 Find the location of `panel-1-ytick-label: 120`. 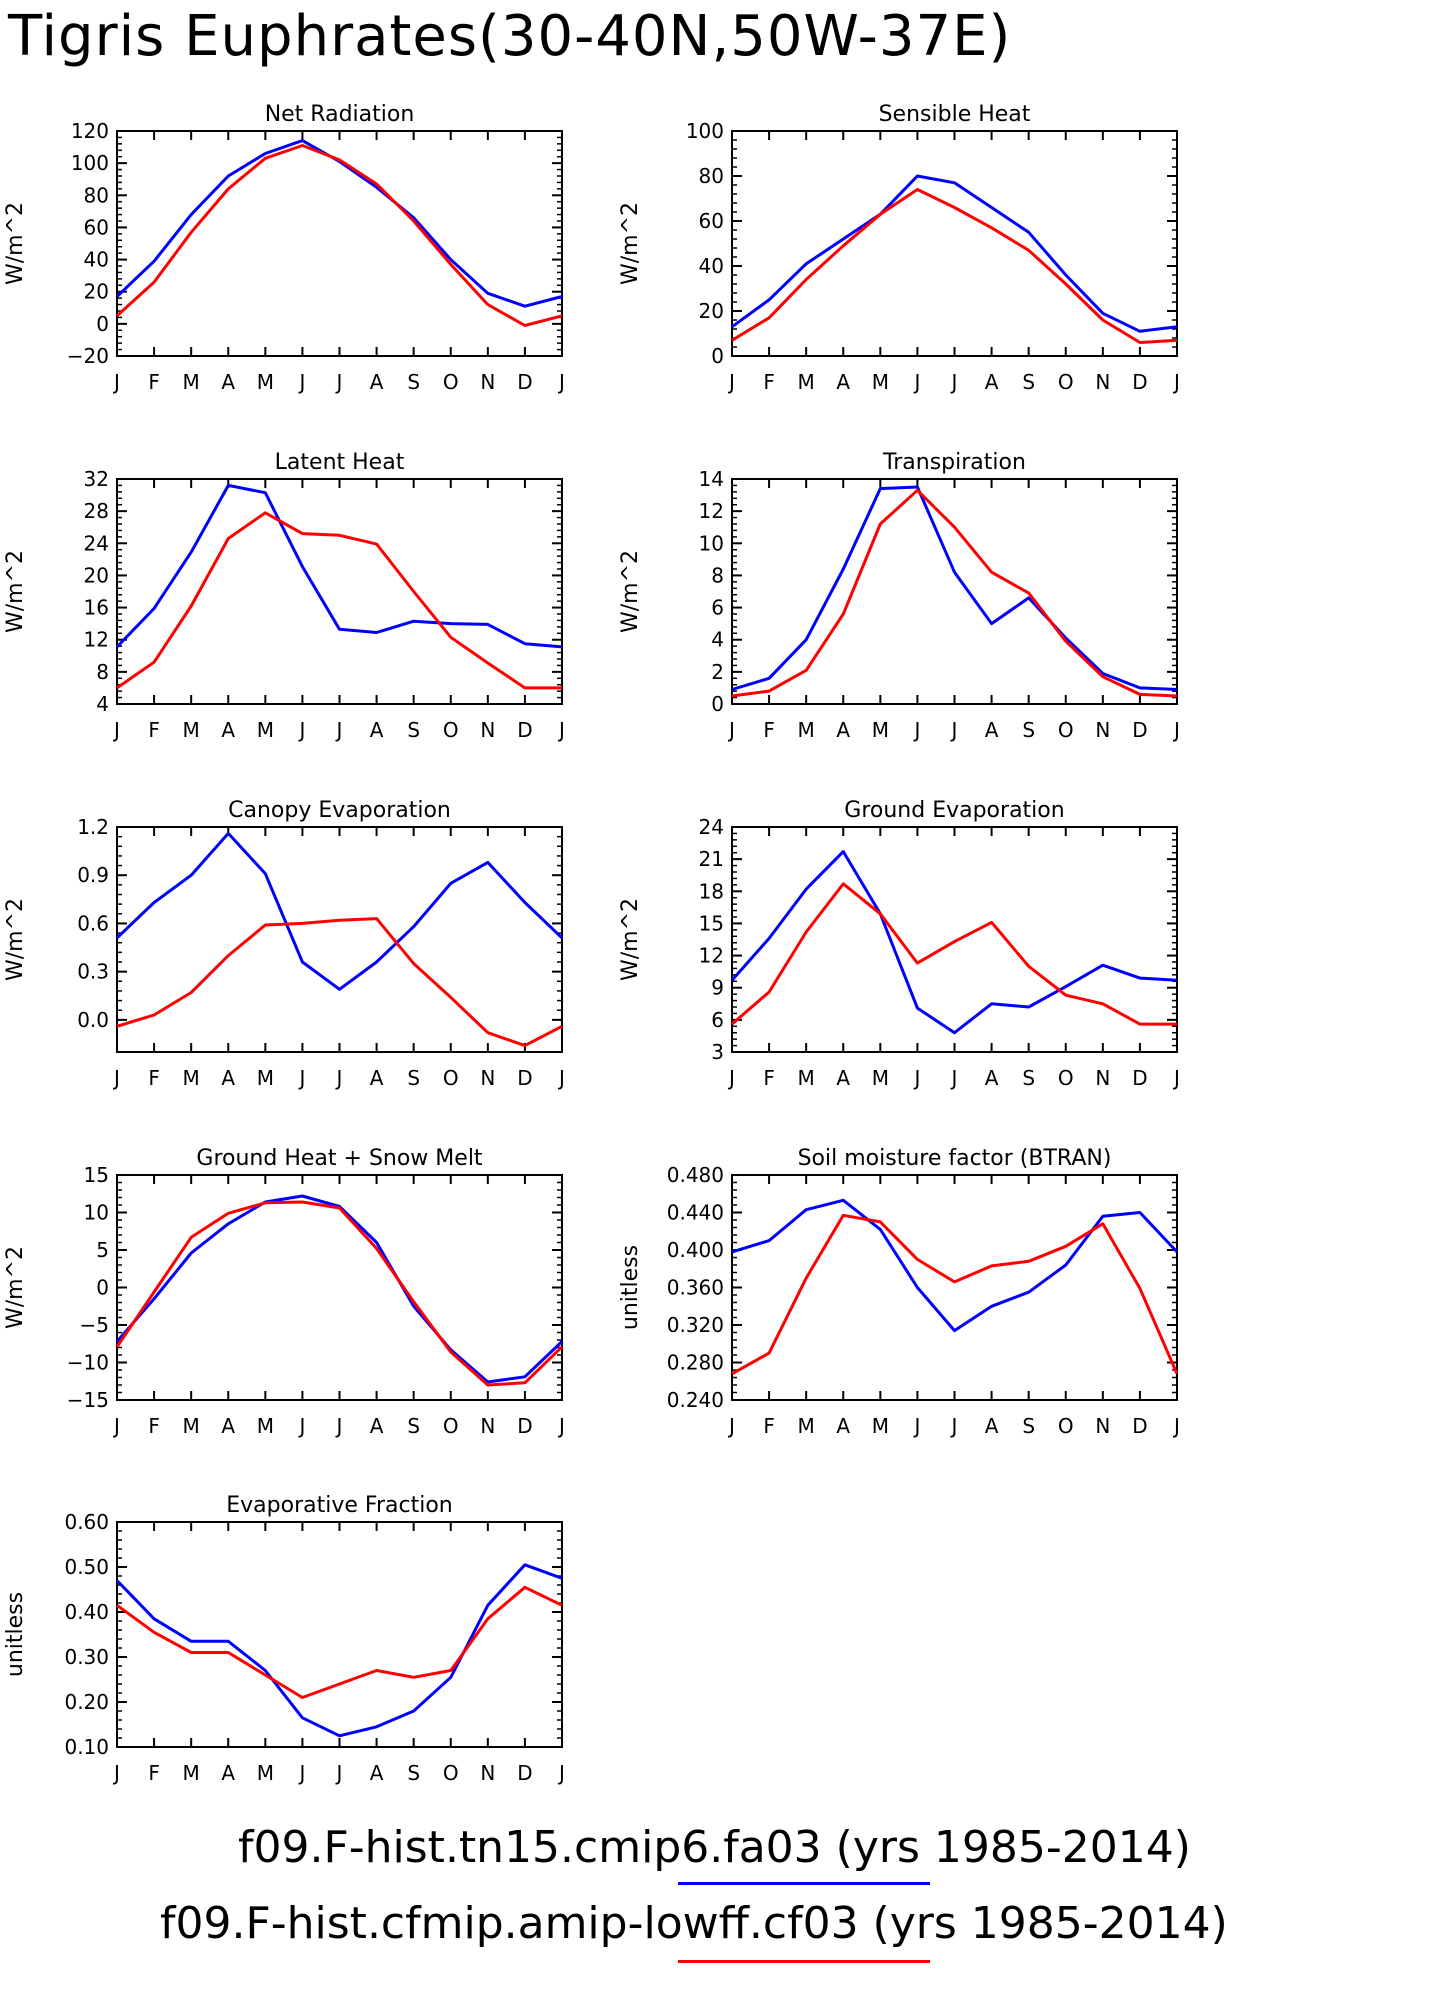

panel-1-ytick-label: 120 is located at coordinates (90, 131).